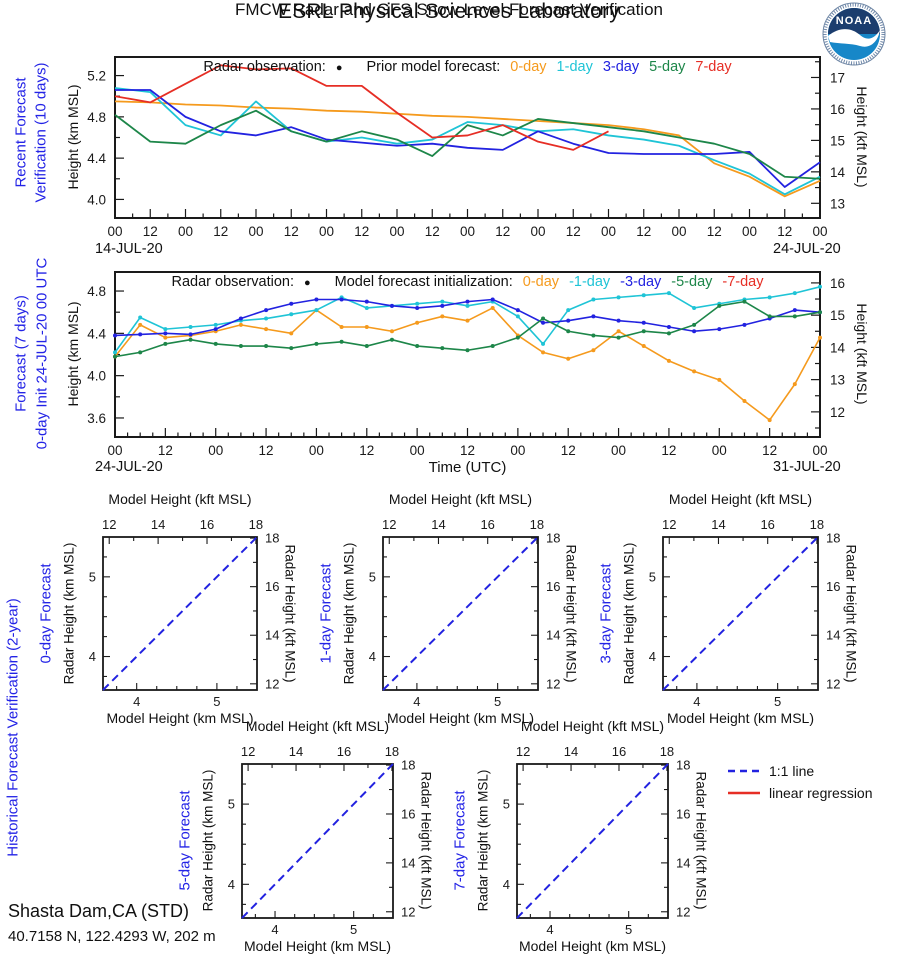 This screenshot has width=898, height=956. Describe the element at coordinates (574, 67) in the screenshot. I see `legend-item-1-day: 1-day` at that location.